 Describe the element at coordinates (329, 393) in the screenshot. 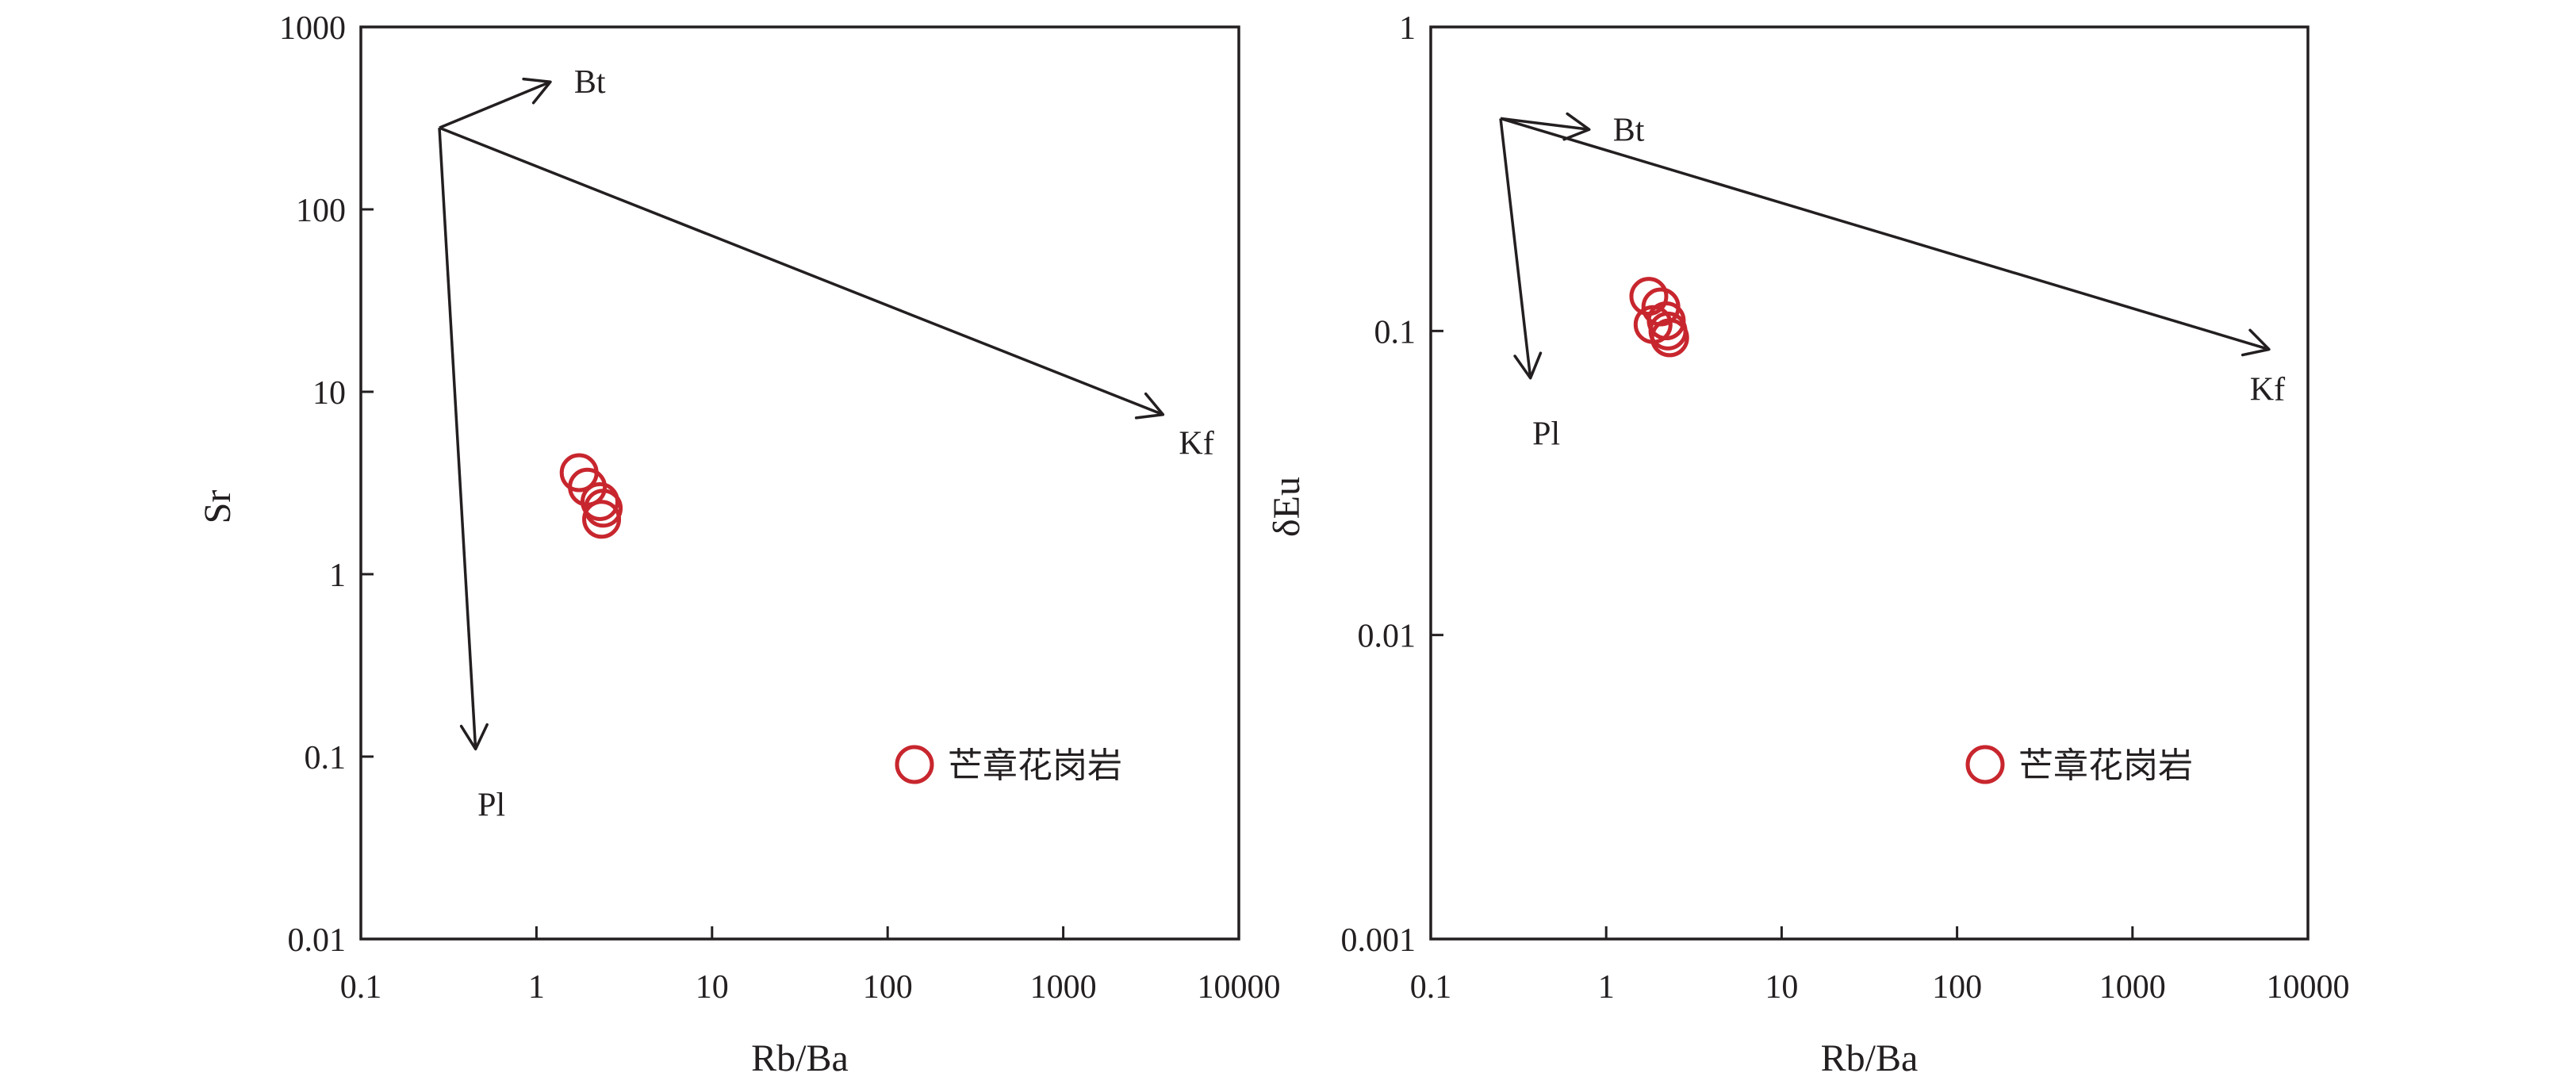

I see `y-tick-label: 10` at that location.